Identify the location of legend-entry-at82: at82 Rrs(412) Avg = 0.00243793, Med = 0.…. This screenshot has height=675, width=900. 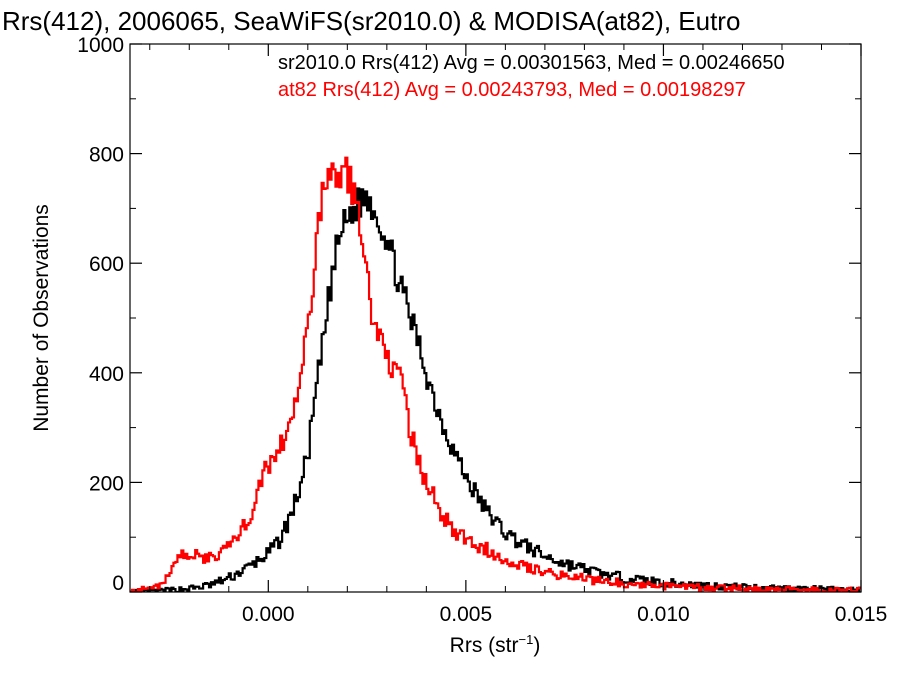
(512, 90).